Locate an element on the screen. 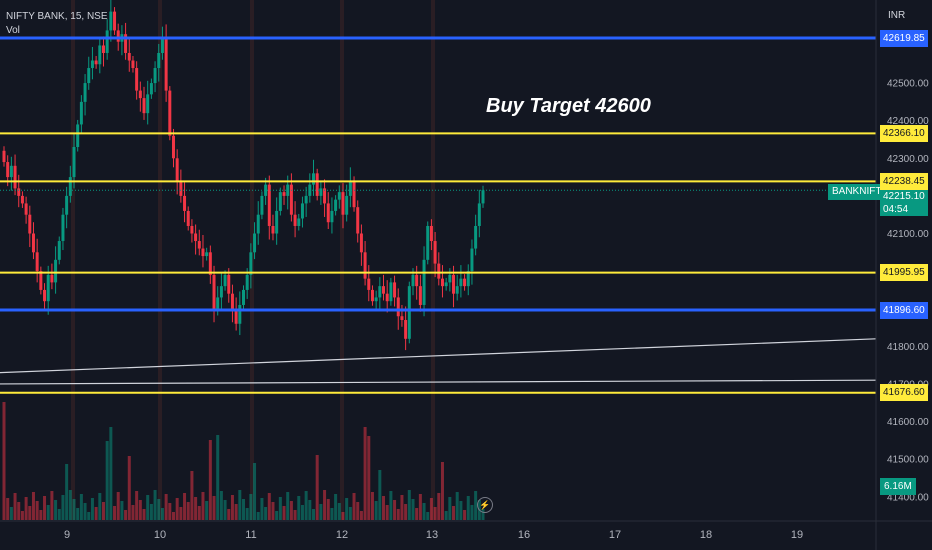 This screenshot has width=932, height=550. price-axis-tick: 41500.00 is located at coordinates (908, 460).